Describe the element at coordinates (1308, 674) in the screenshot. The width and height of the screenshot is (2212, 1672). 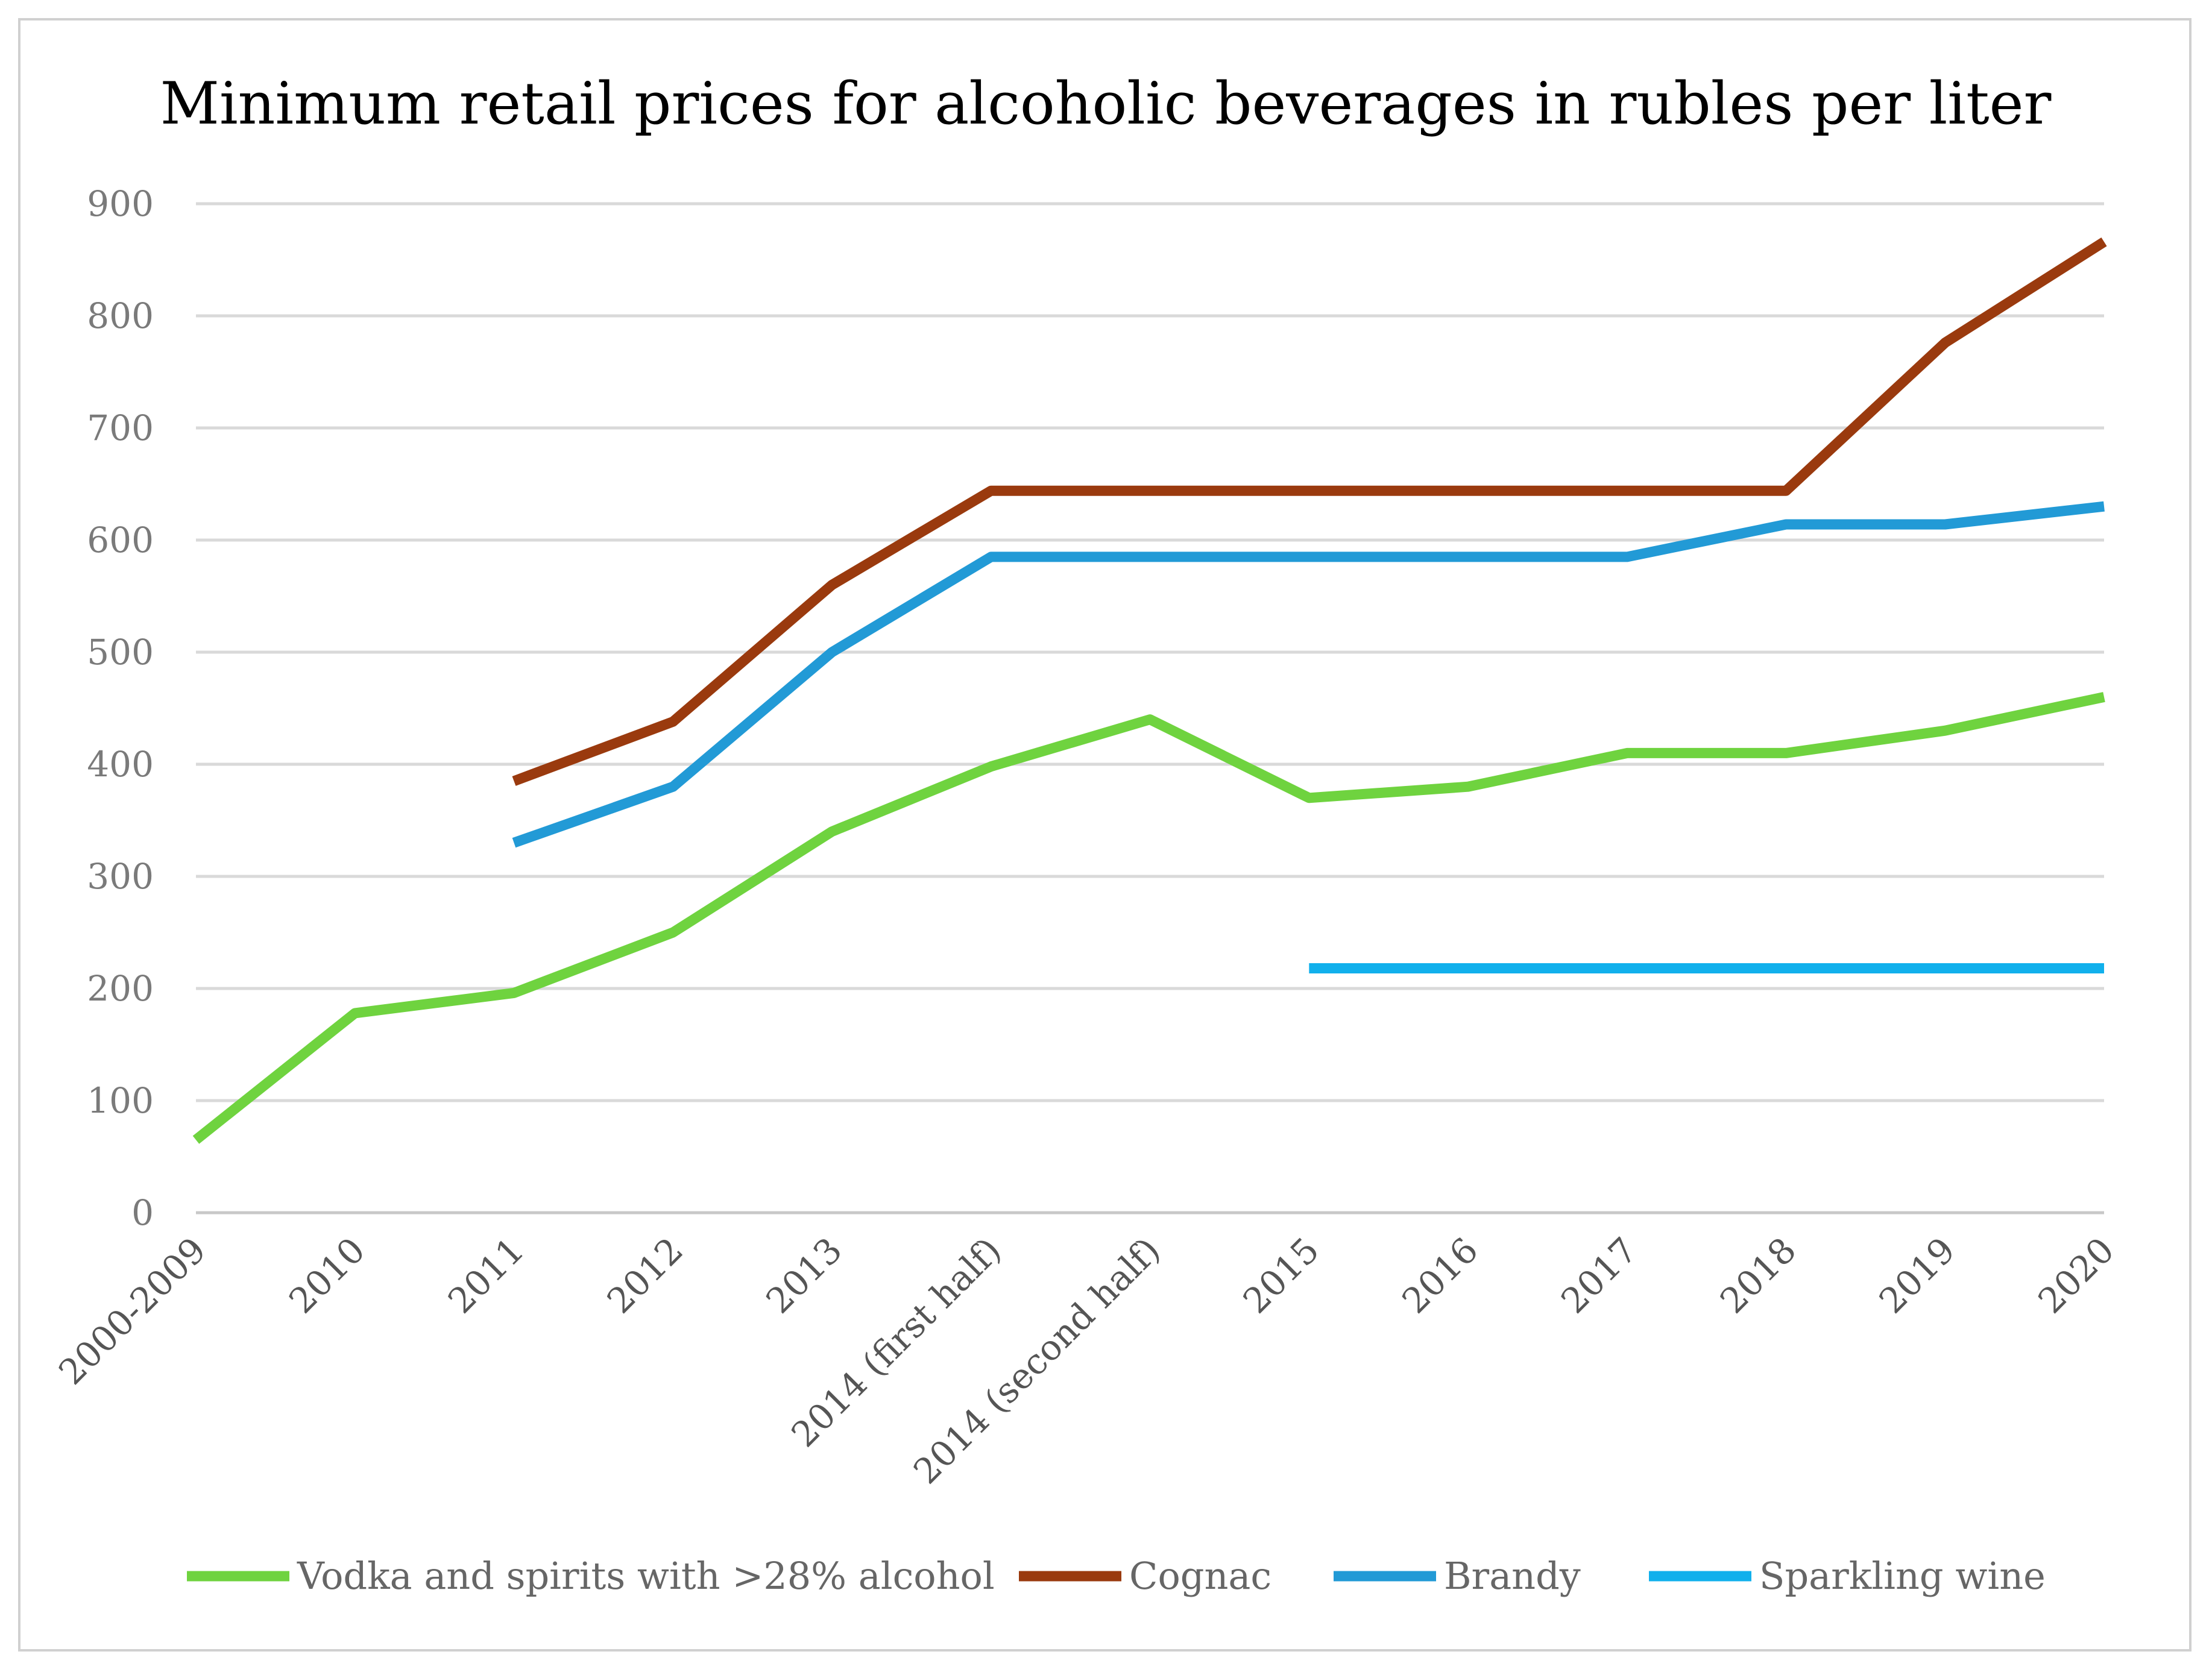
I see `series-line-brandy` at that location.